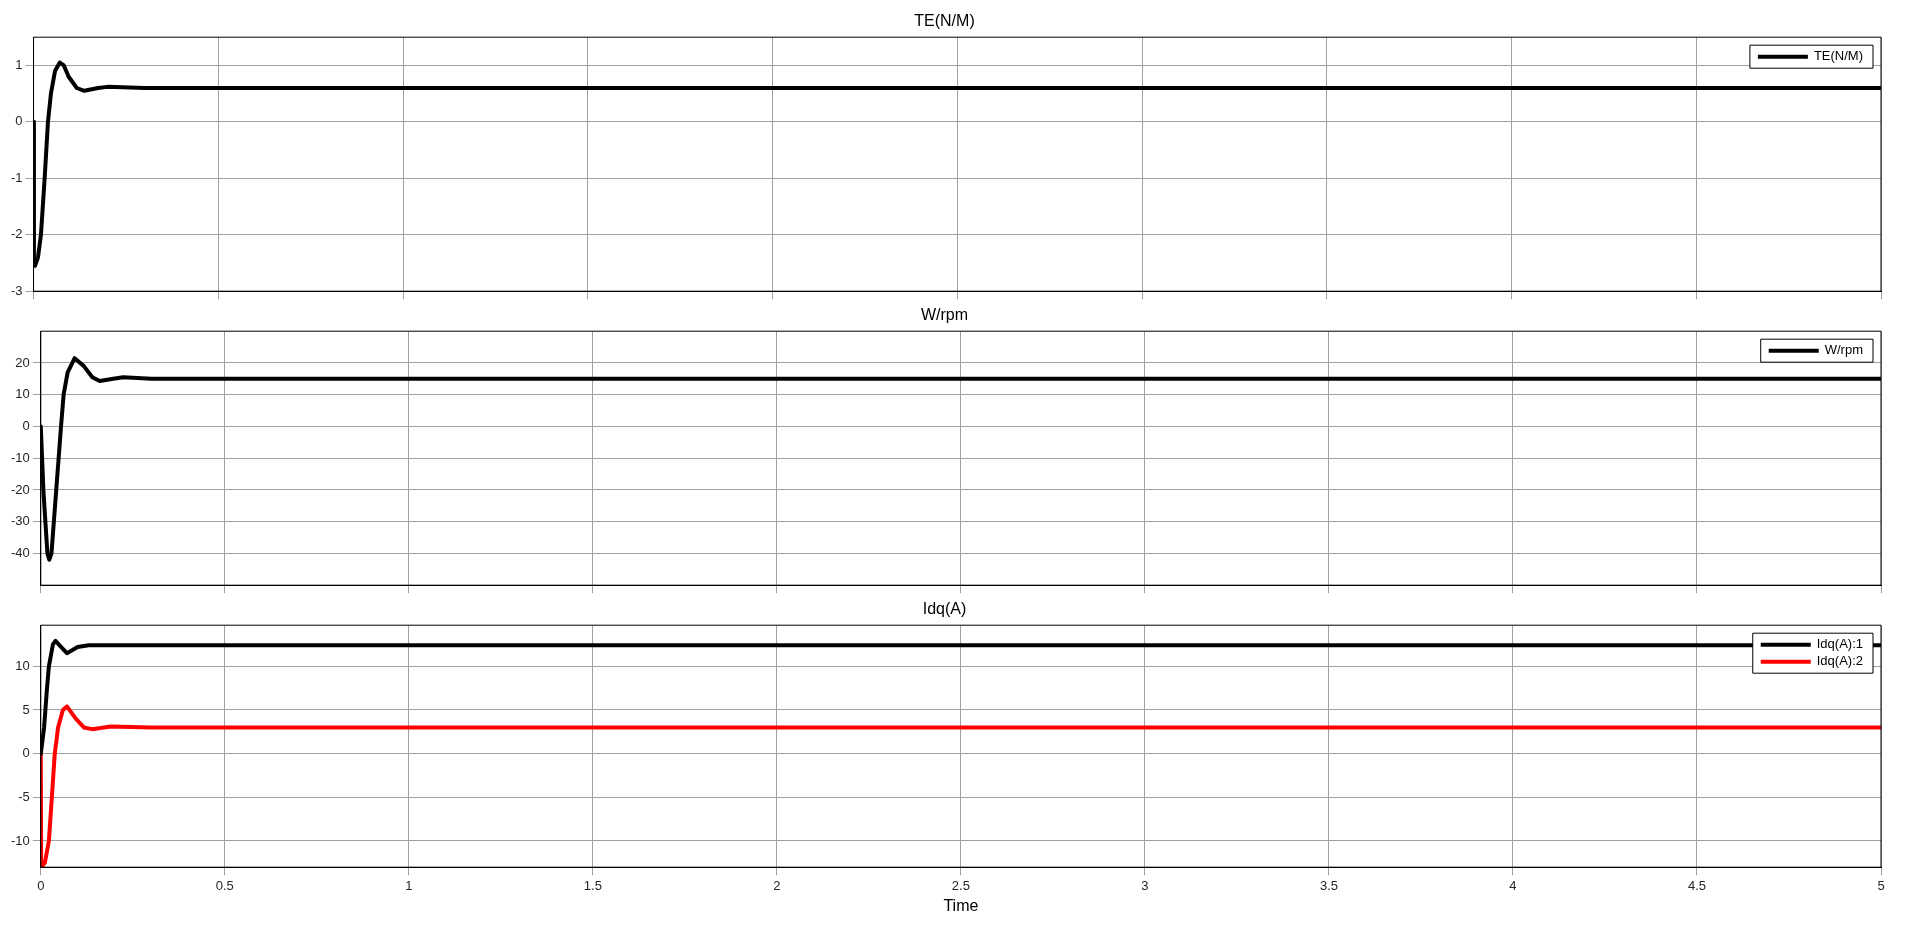 The image size is (1907, 927). Describe the element at coordinates (1840, 661) in the screenshot. I see `legend-label: Idq(A):2` at that location.